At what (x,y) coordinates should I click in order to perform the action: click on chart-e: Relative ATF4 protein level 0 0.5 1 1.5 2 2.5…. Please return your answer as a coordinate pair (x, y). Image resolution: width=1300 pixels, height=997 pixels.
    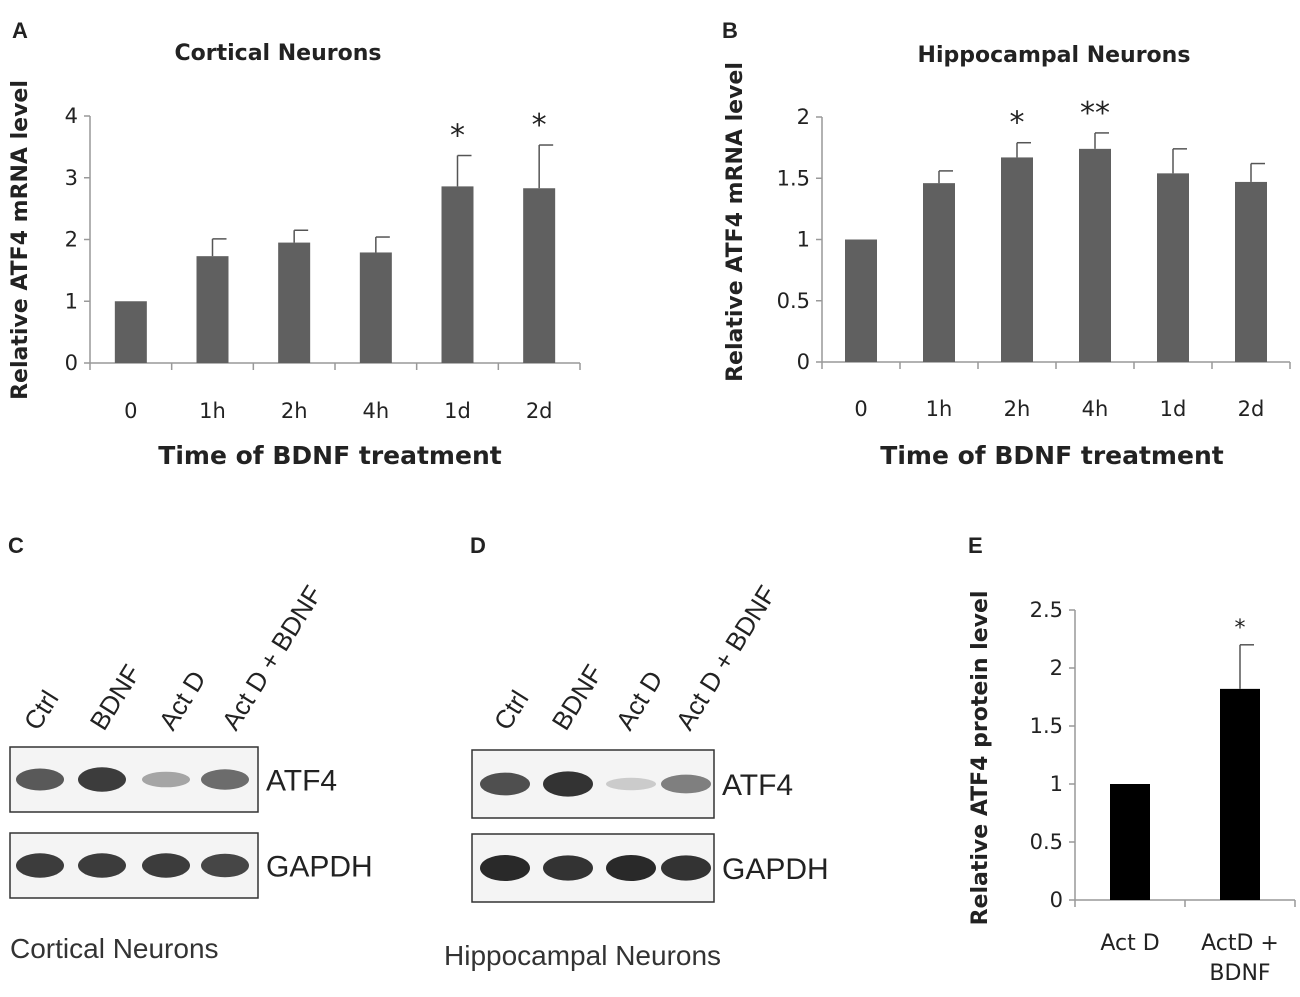
    Looking at the image, I should click on (1132, 788).